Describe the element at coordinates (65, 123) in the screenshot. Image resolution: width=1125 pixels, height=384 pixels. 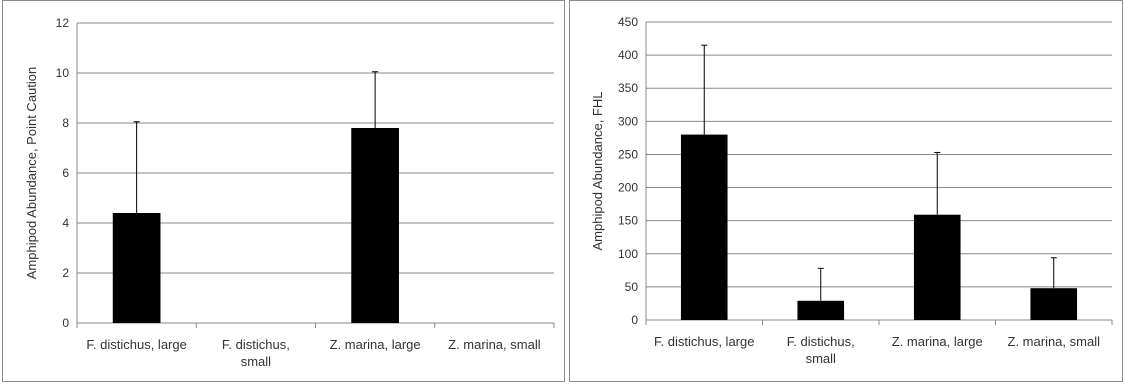
I see `y-tick-label: 8` at that location.